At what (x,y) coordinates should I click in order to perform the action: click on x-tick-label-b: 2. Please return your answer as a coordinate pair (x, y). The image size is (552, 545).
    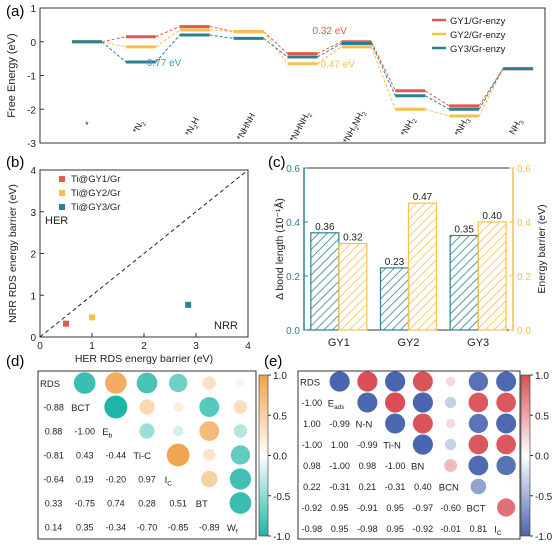
    Looking at the image, I should click on (144, 346).